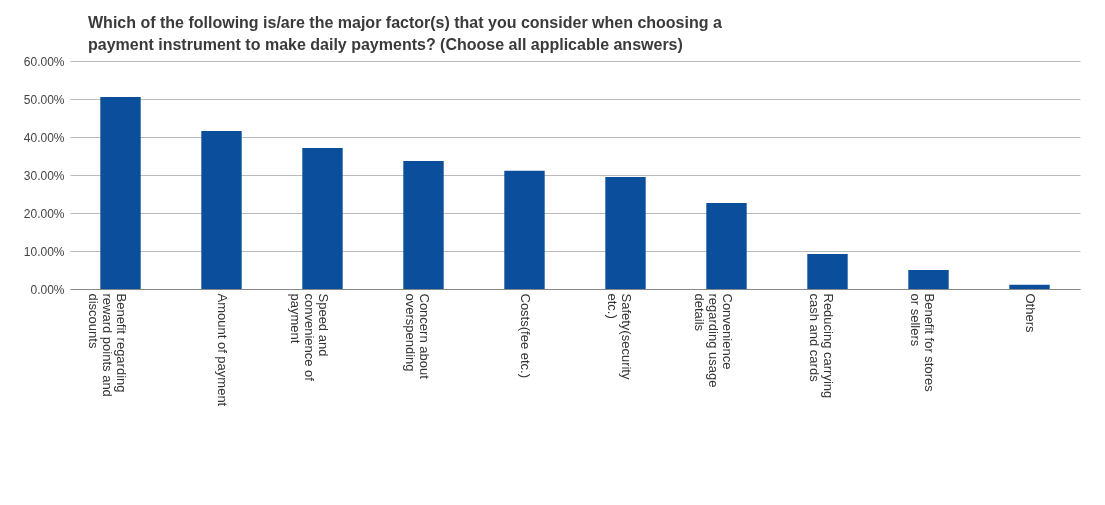 Image resolution: width=1105 pixels, height=505 pixels. What do you see at coordinates (44, 175) in the screenshot?
I see `y-tick-label: 30.00%` at bounding box center [44, 175].